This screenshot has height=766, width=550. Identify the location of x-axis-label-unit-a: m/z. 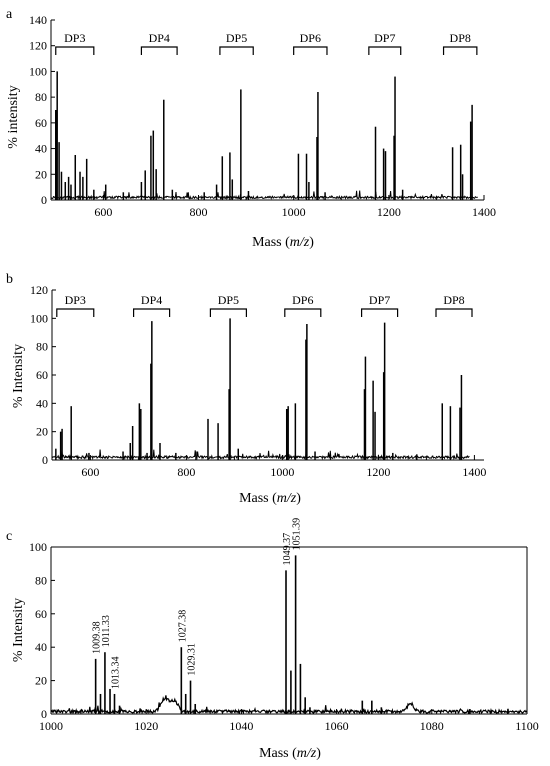
(300, 242).